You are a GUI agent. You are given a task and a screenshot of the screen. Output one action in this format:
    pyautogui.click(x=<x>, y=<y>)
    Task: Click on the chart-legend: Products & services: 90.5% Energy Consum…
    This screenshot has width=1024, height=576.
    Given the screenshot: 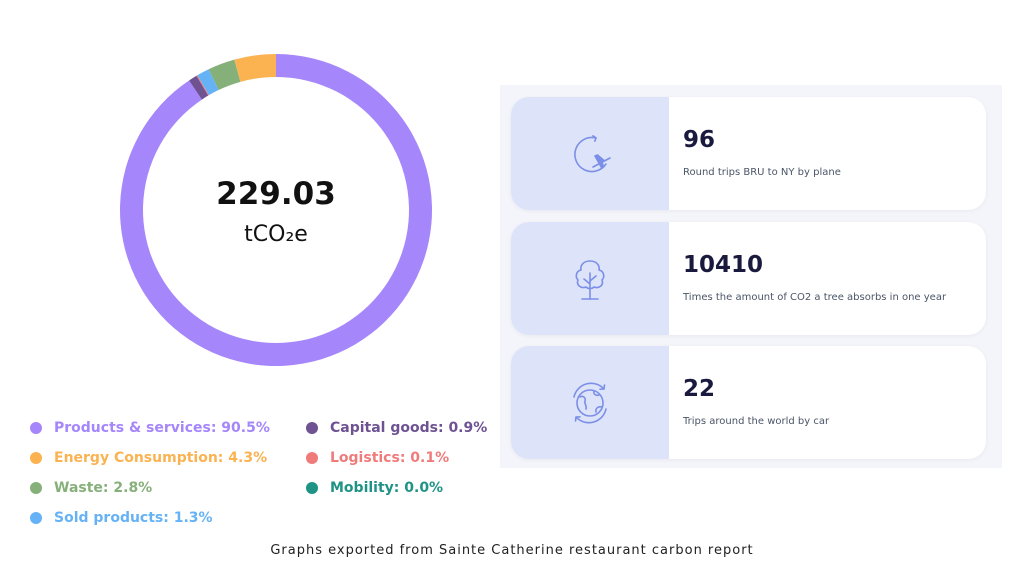 What is the action you would take?
    pyautogui.click(x=270, y=476)
    